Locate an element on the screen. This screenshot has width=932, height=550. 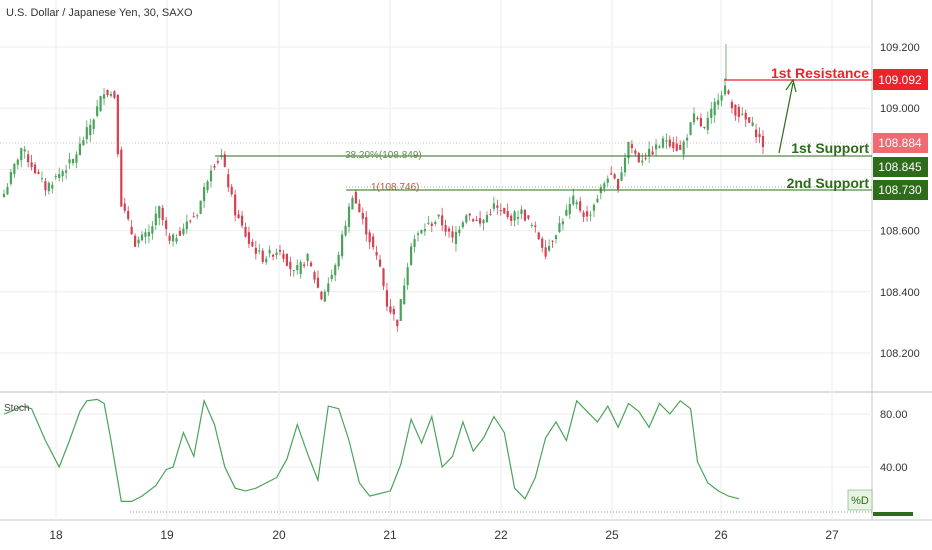
stoch-tick-label: 80.00 is located at coordinates (894, 415).